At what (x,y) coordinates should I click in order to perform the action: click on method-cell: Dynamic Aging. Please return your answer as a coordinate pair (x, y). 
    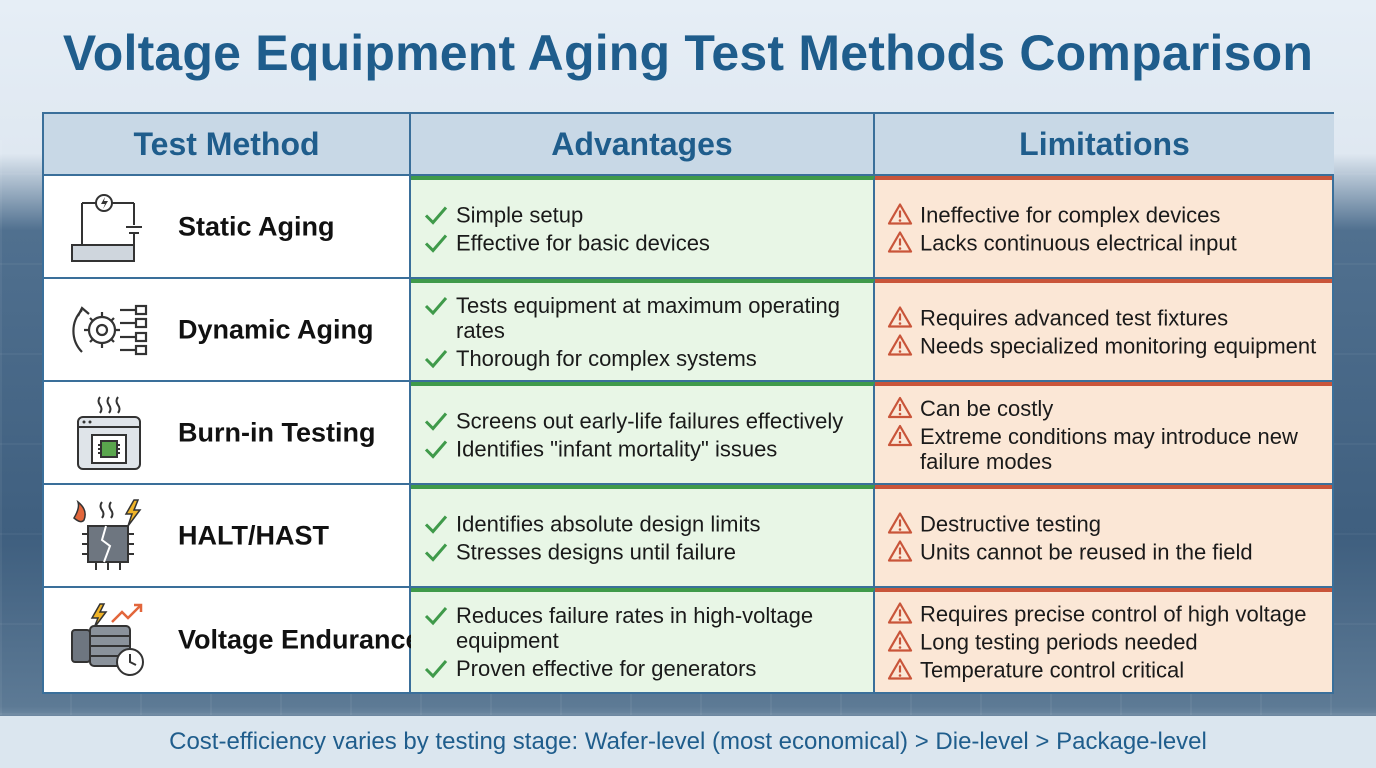
    Looking at the image, I should click on (227, 329).